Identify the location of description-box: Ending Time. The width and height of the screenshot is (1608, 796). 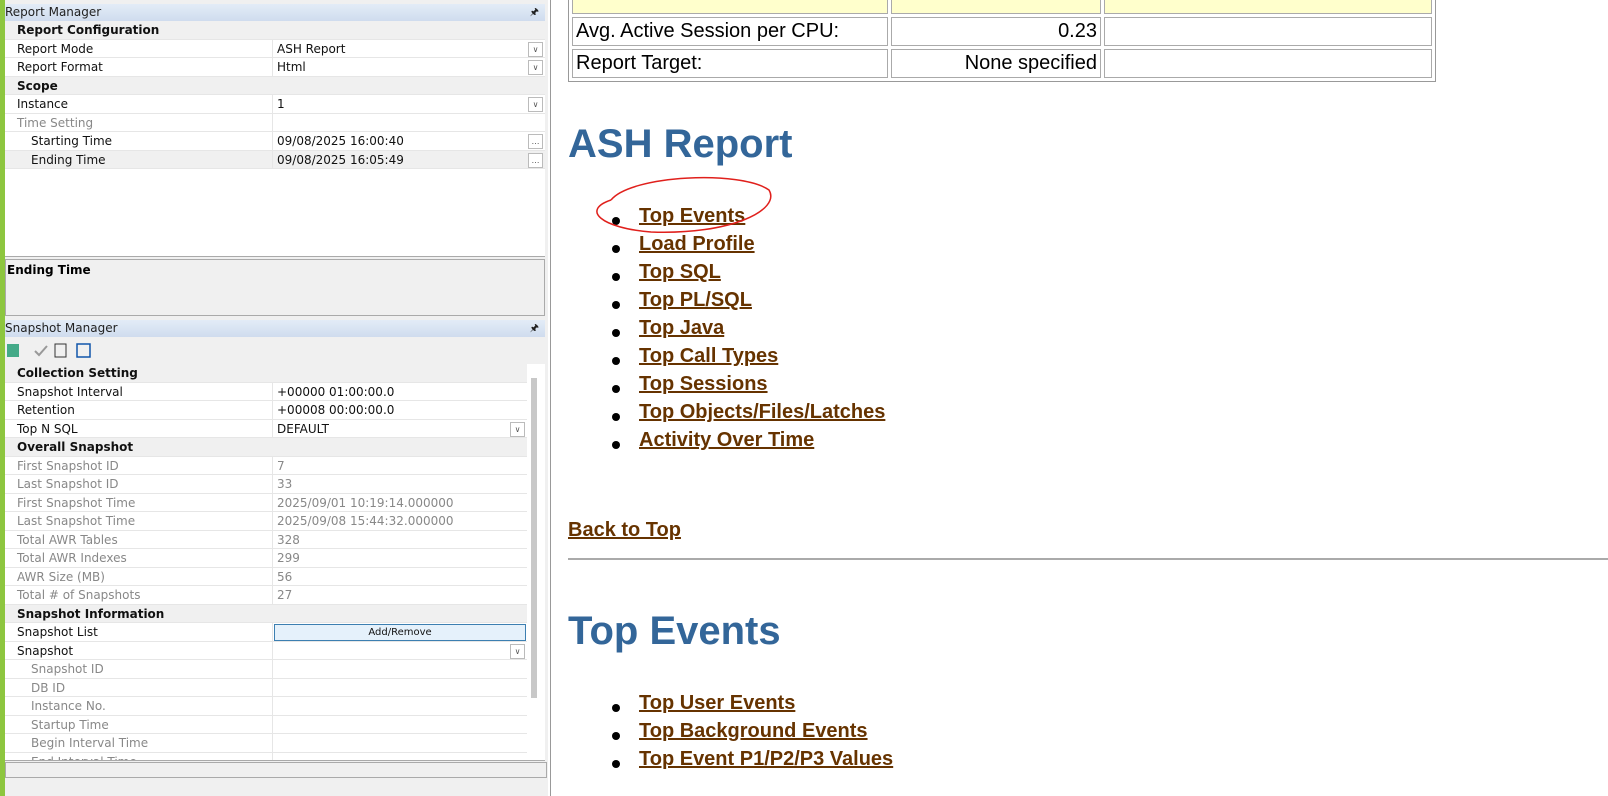
(275, 287).